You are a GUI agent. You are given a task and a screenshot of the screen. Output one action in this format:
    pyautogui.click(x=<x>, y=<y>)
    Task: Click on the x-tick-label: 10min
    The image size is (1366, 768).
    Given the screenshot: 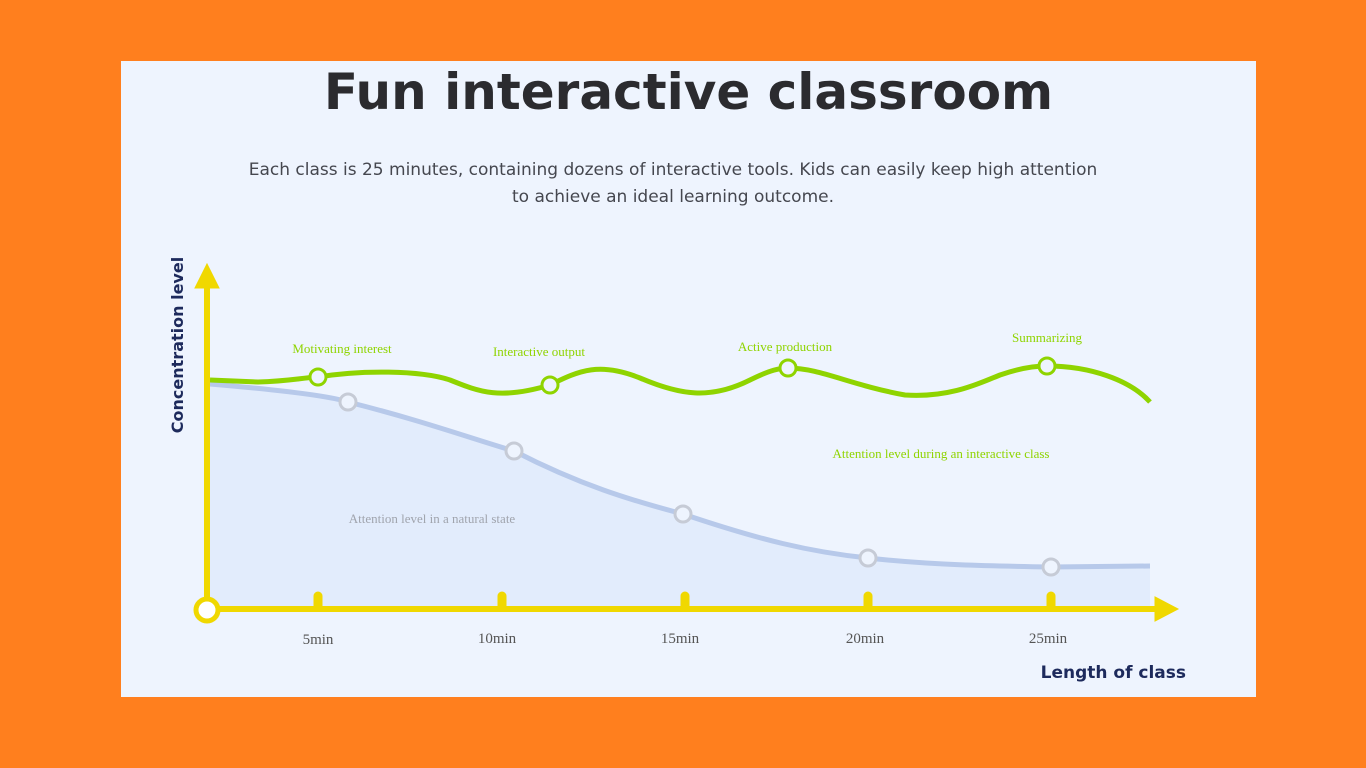 What is the action you would take?
    pyautogui.click(x=497, y=639)
    